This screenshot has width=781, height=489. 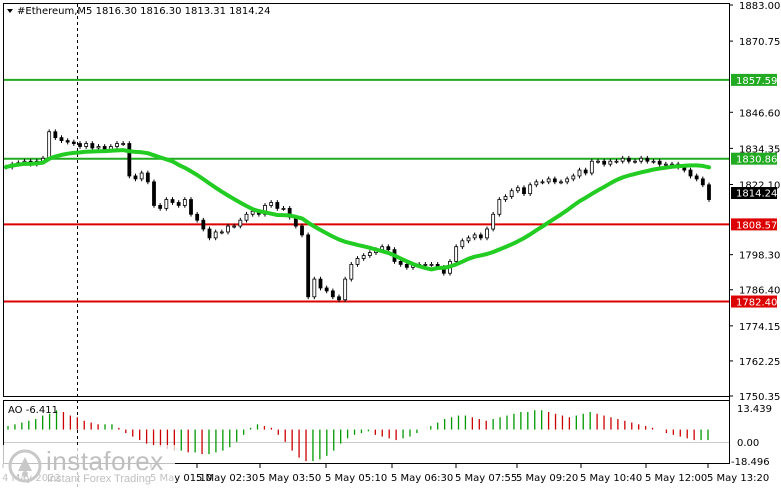 What do you see at coordinates (227, 478) in the screenshot?
I see `x-tick-label: 5 May 02:30` at bounding box center [227, 478].